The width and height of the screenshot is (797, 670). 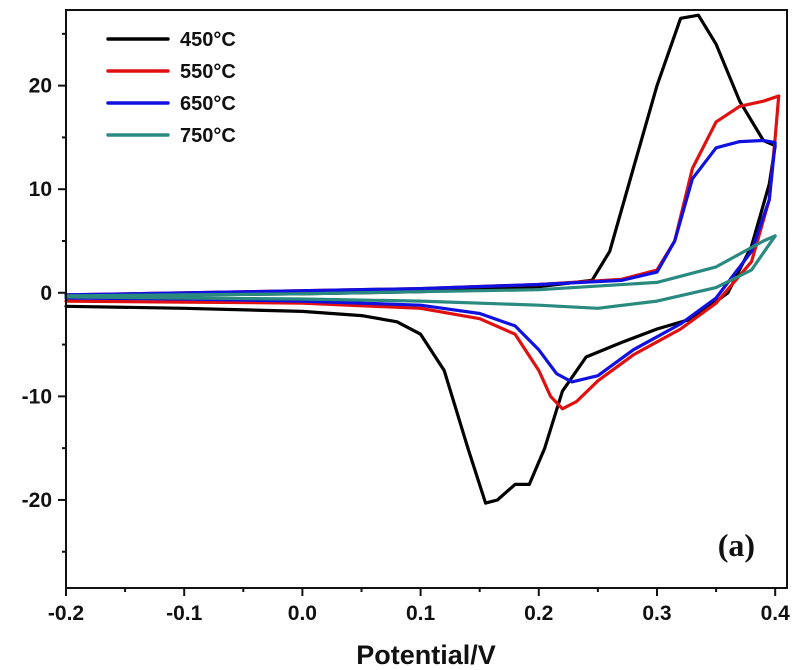 What do you see at coordinates (171, 88) in the screenshot?
I see `legend: 450°C 550°C 650°C 750°C` at bounding box center [171, 88].